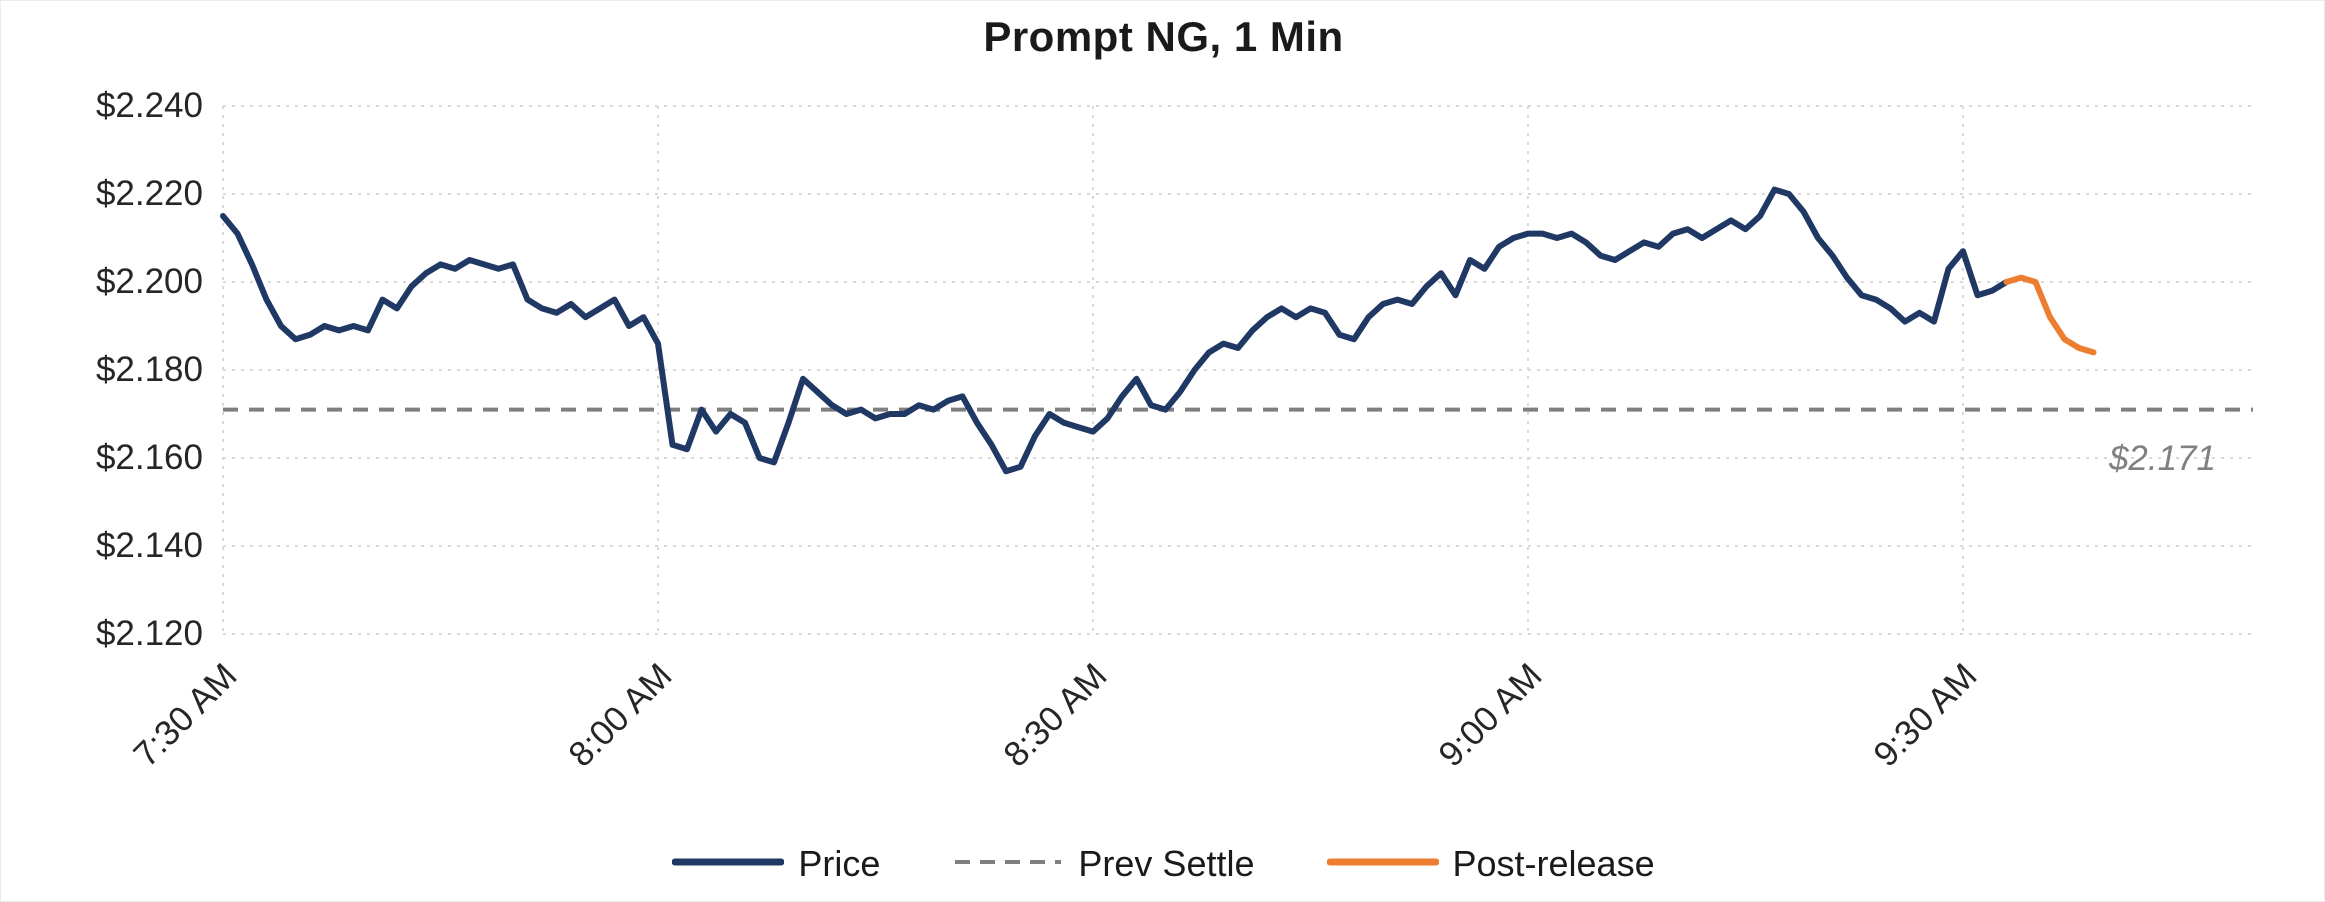 The width and height of the screenshot is (2325, 902). Describe the element at coordinates (149, 457) in the screenshot. I see `y-tick-label: $2.160` at that location.